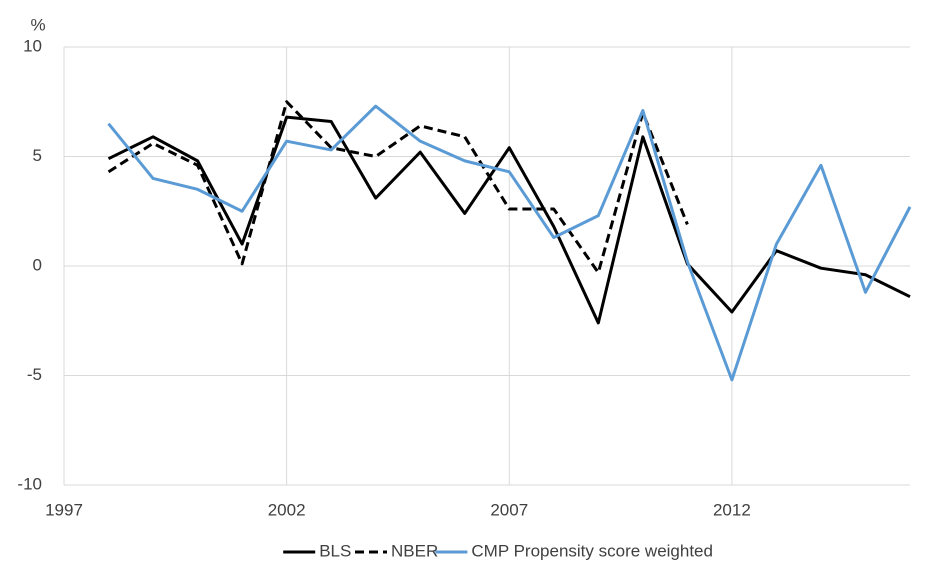 The height and width of the screenshot is (577, 931). Describe the element at coordinates (37, 264) in the screenshot. I see `y-tick-label: 0` at that location.